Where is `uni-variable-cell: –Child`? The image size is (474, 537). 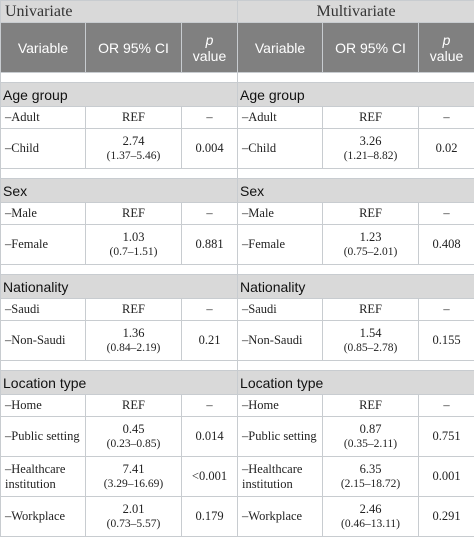
uni-variable-cell: –Child is located at coordinates (43, 149).